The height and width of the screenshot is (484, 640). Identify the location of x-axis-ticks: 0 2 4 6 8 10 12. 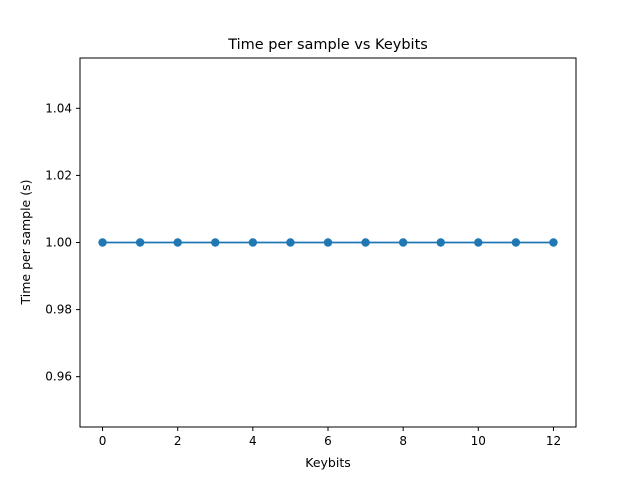
(330, 437).